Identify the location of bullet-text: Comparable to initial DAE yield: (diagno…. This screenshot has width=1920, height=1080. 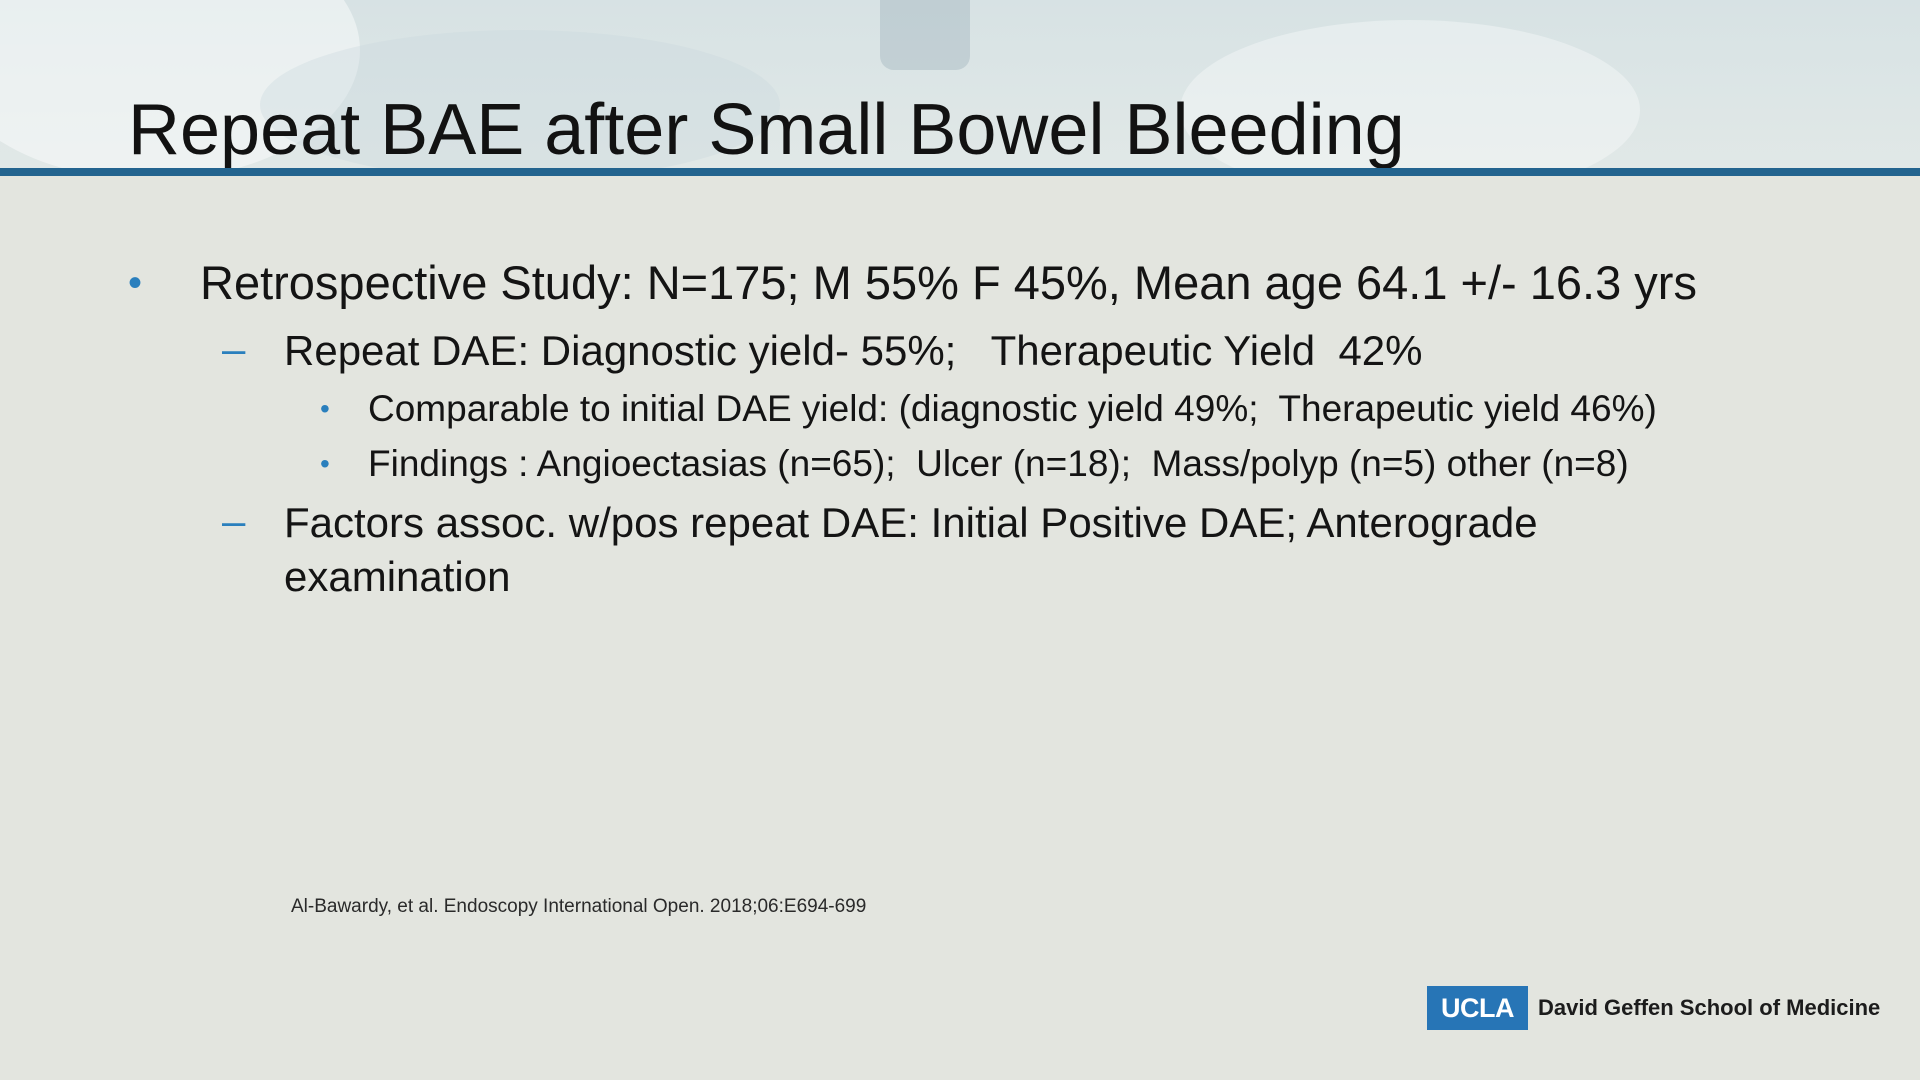
(1012, 408).